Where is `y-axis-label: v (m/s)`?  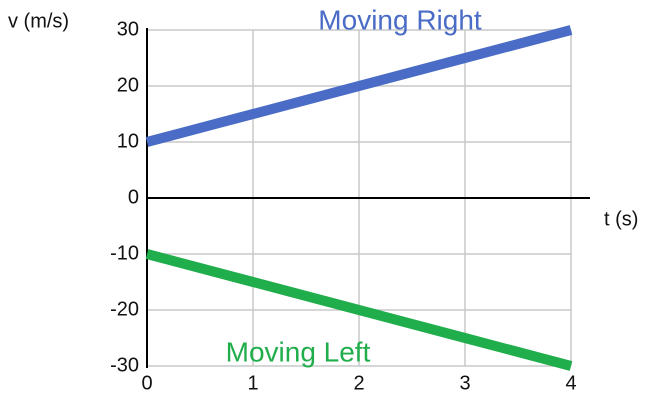 y-axis-label: v (m/s) is located at coordinates (38, 21).